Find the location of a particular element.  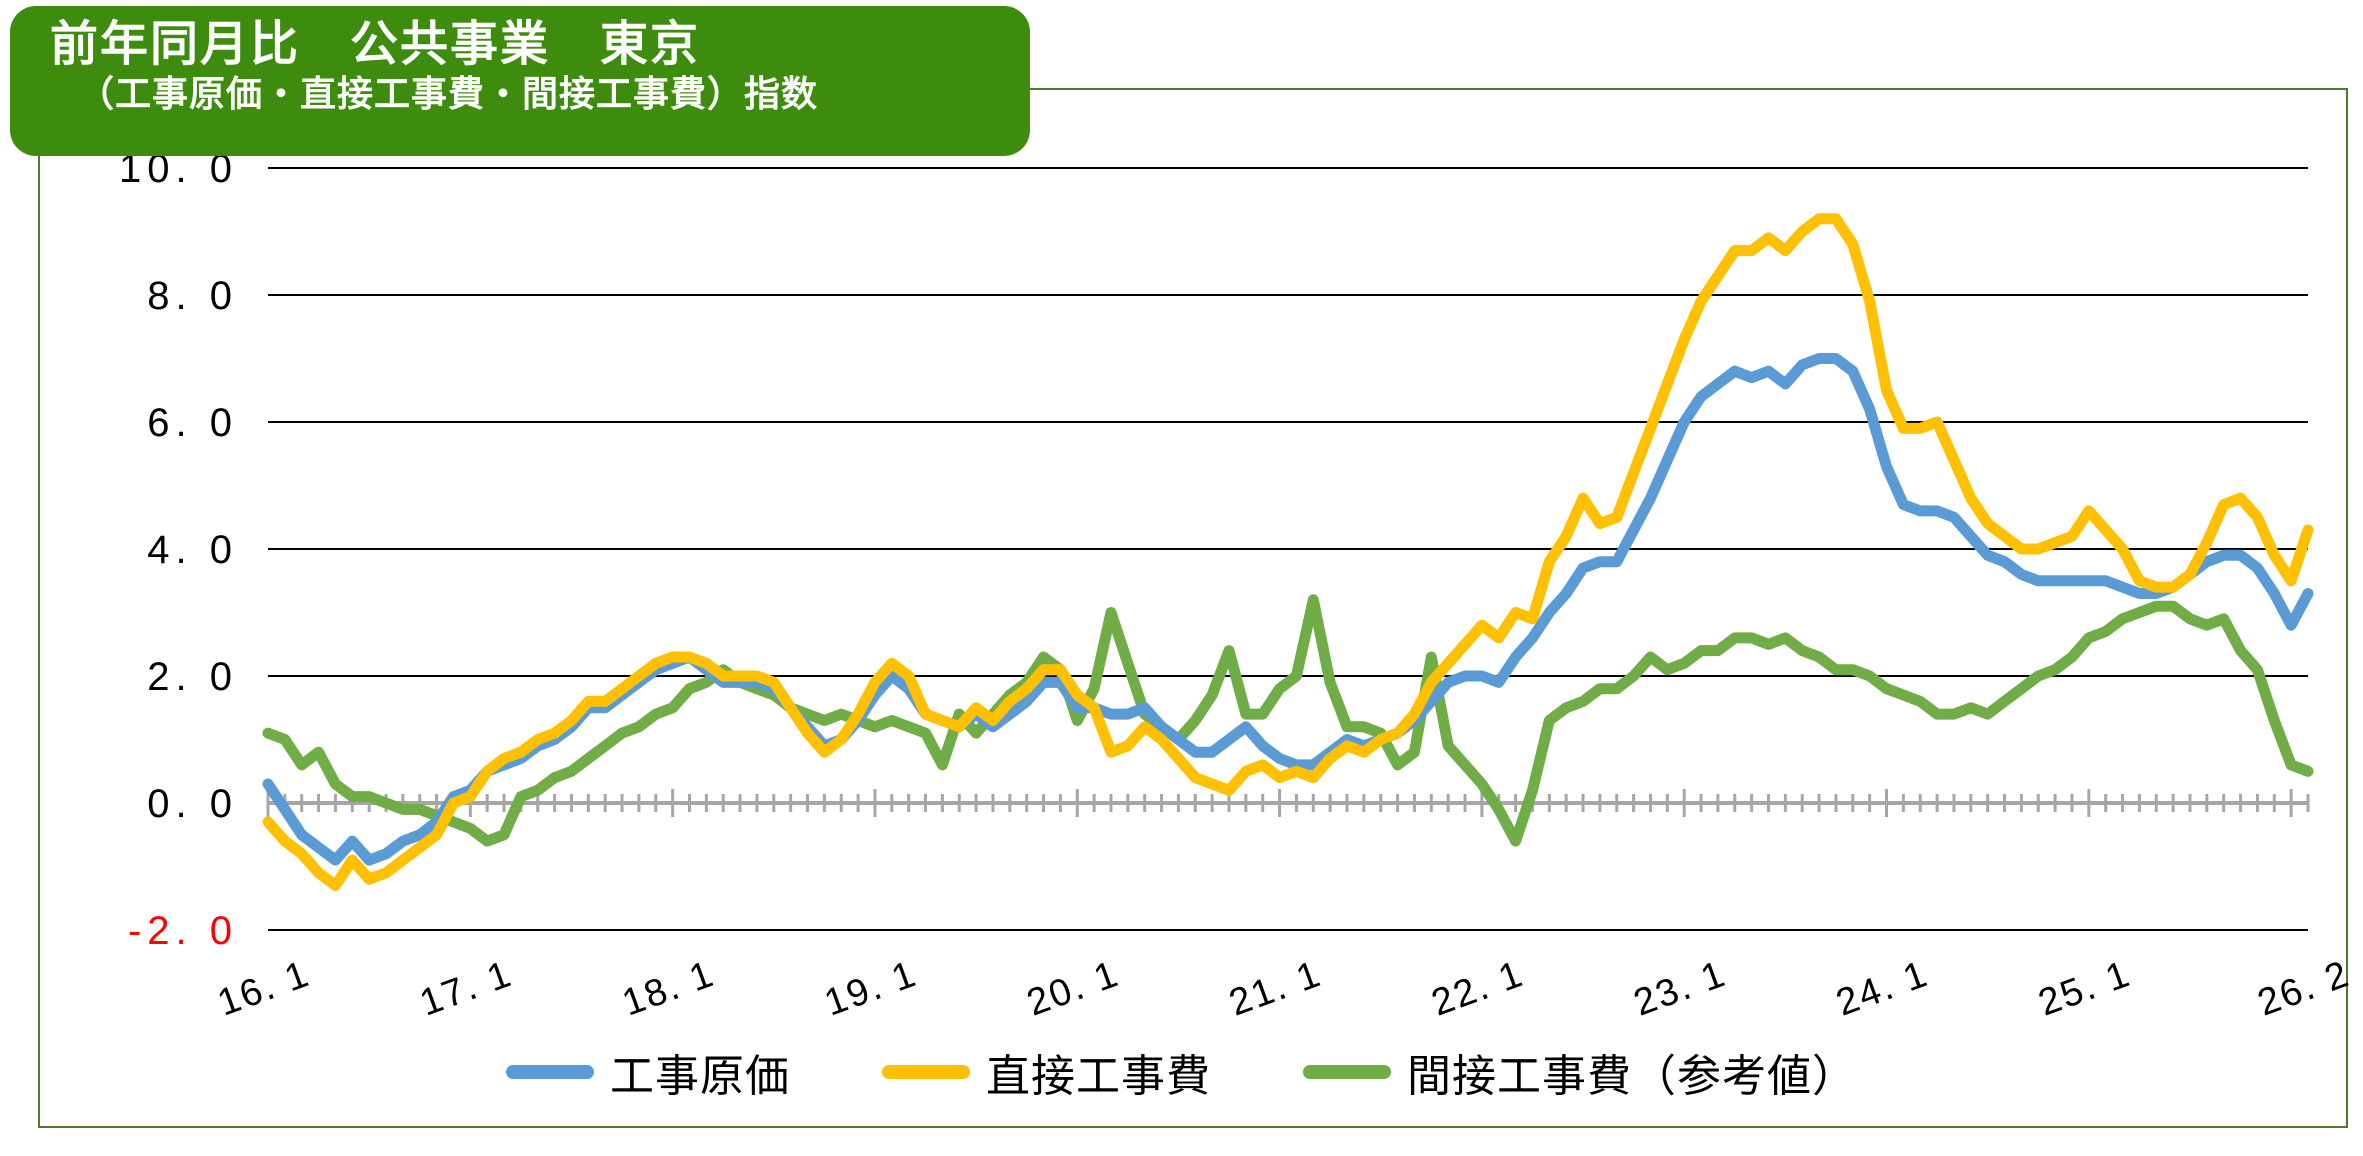

legend-chokusetsu: 直接工事費 is located at coordinates (1046, 1072).